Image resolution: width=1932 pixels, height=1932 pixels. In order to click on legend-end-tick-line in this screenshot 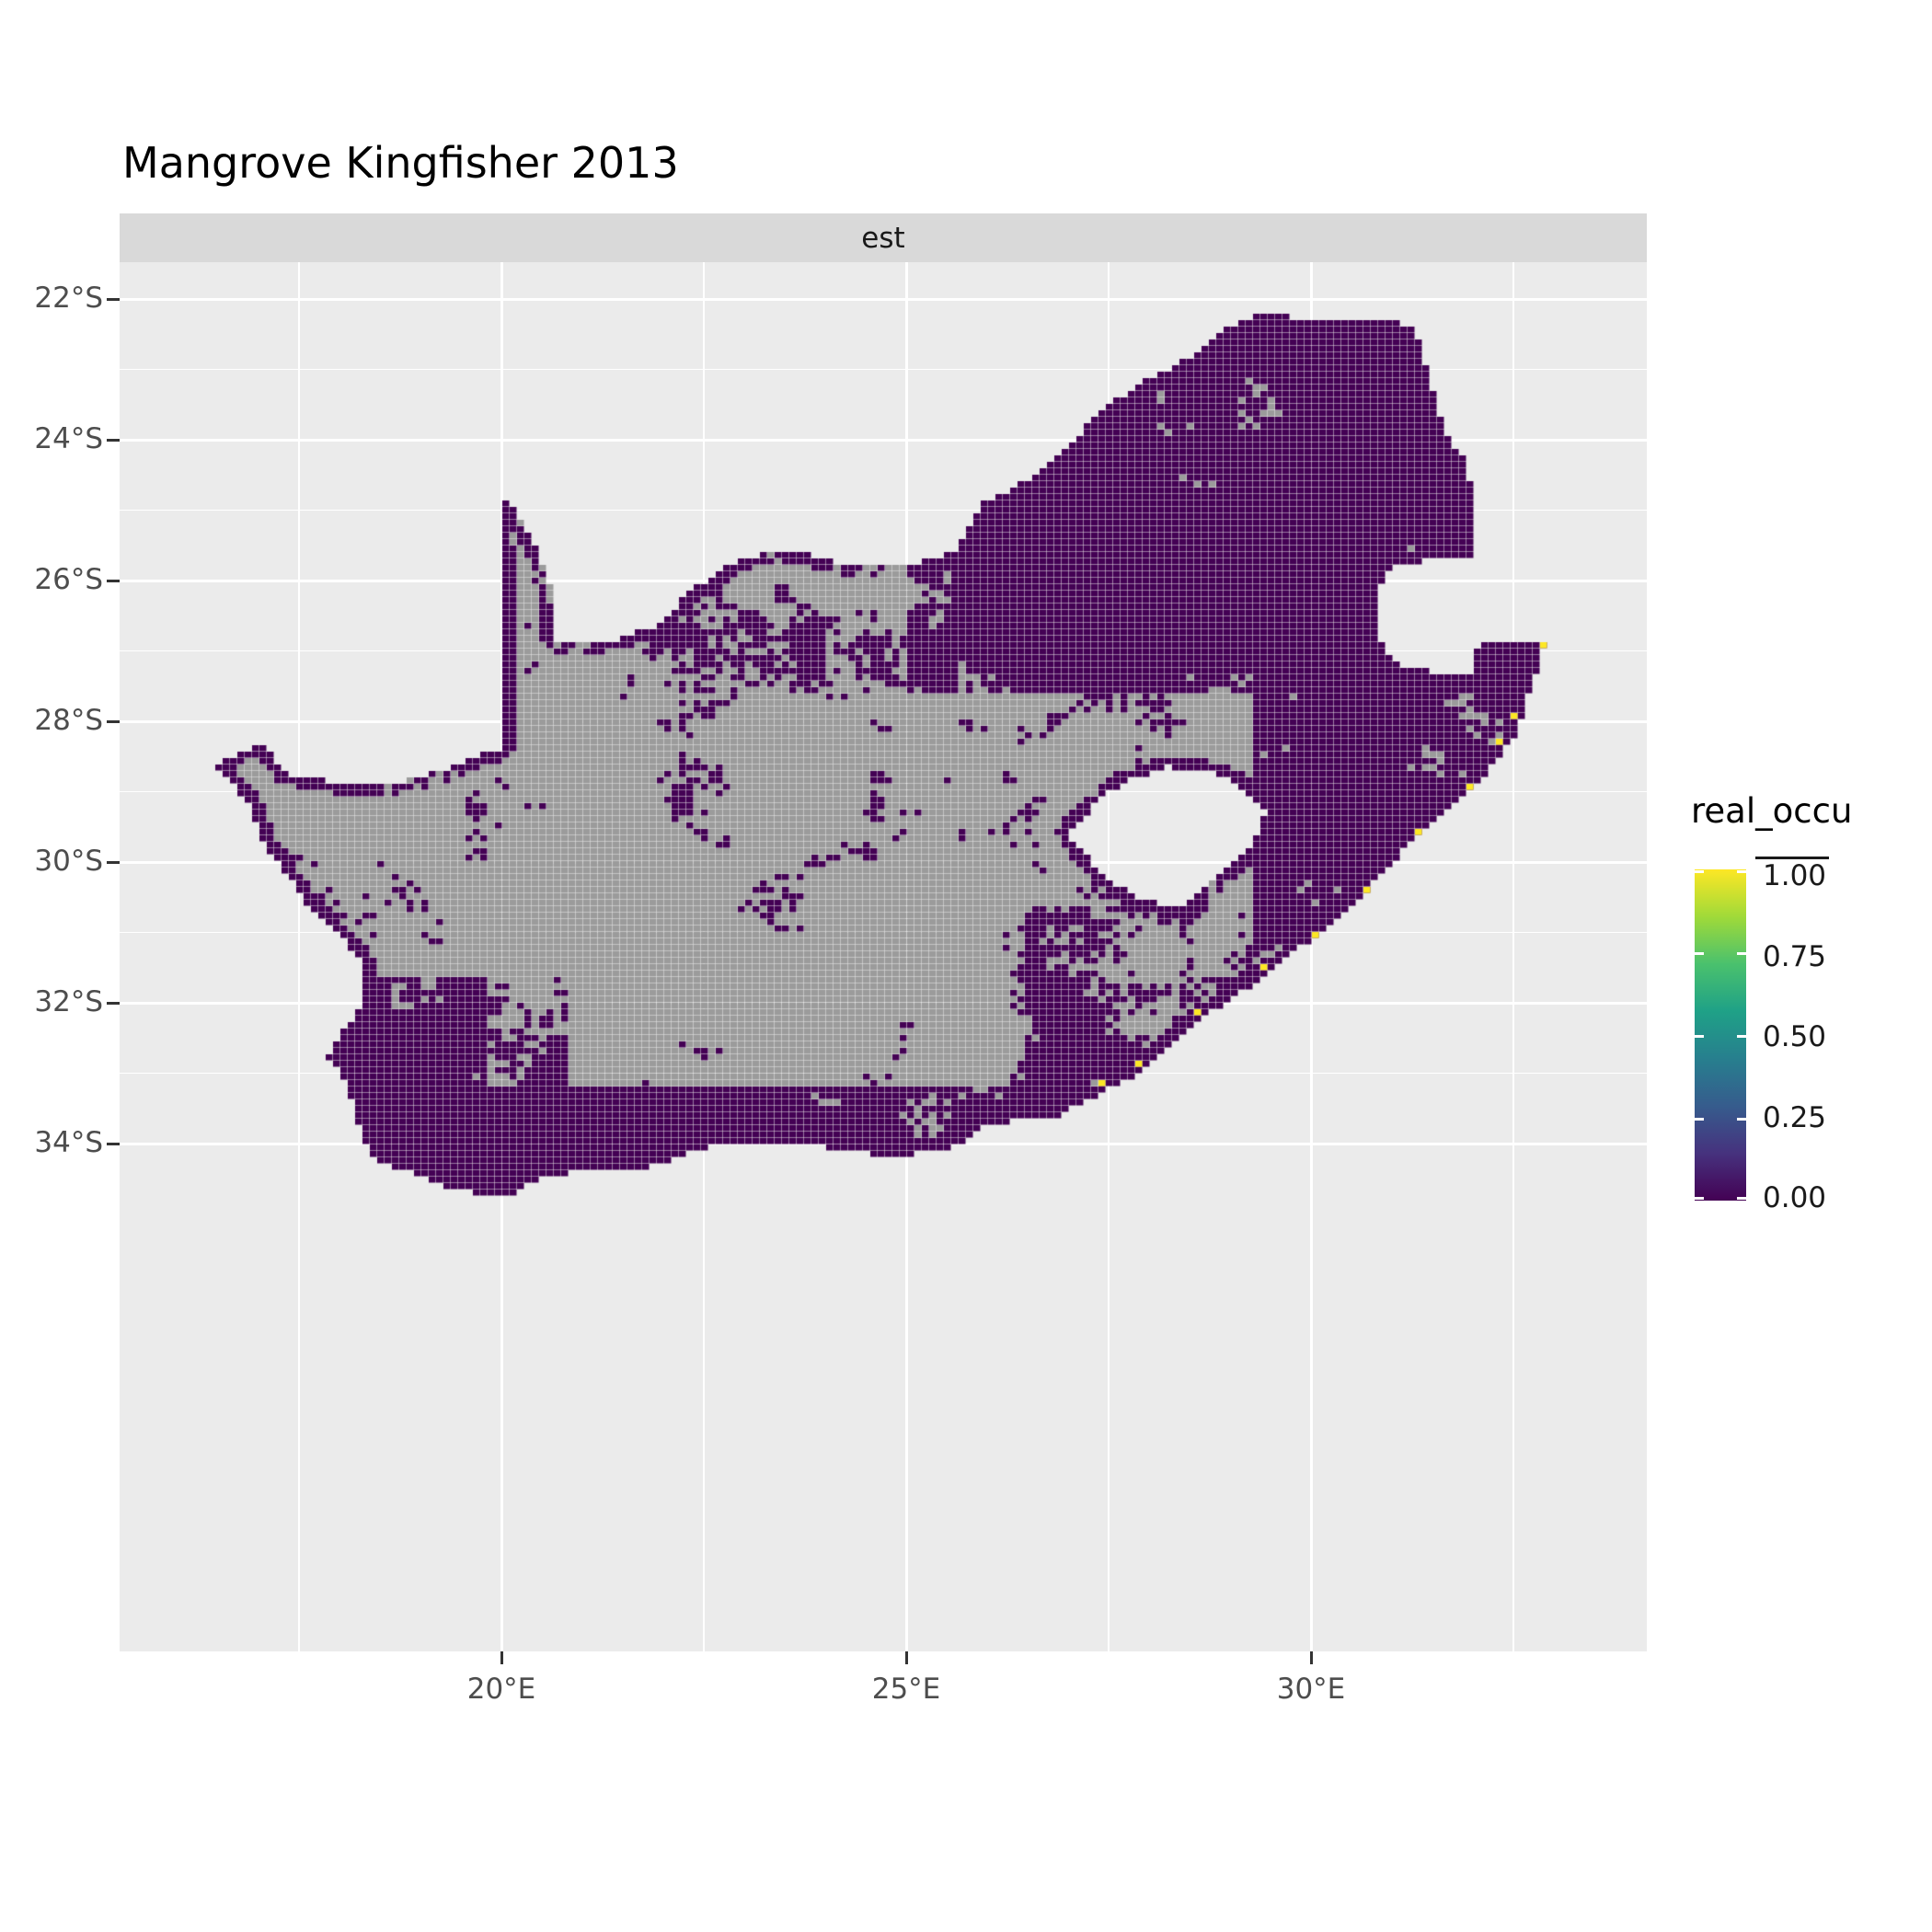, I will do `click(1792, 858)`.